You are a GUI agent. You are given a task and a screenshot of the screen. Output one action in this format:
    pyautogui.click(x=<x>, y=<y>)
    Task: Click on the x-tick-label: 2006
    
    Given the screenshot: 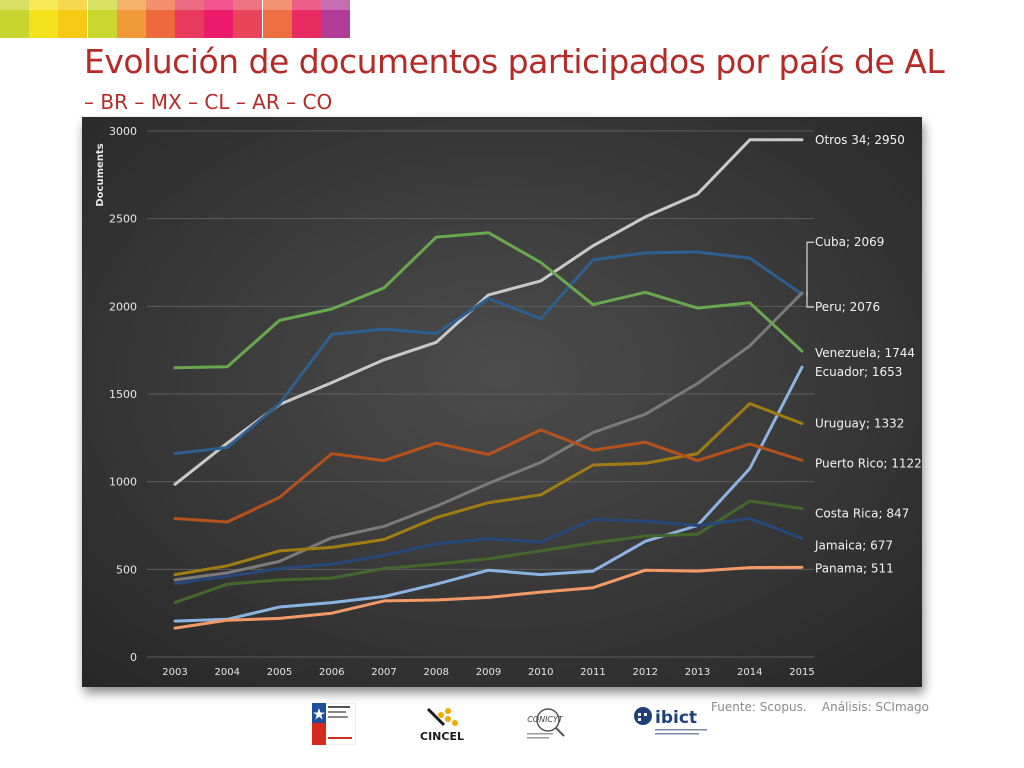 What is the action you would take?
    pyautogui.click(x=331, y=672)
    